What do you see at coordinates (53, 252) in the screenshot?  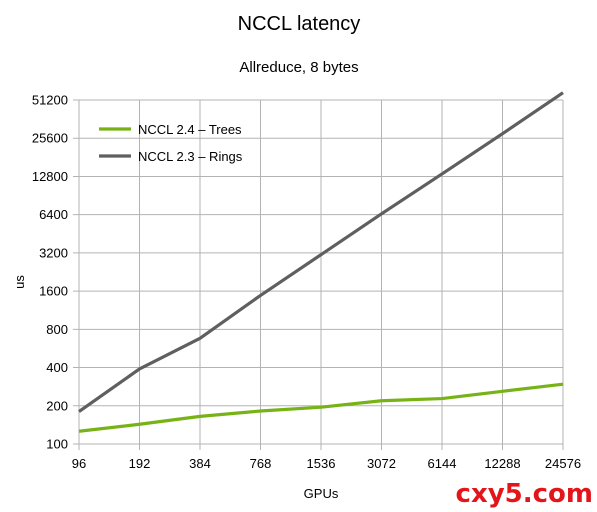 I see `y-tick-label: 3200` at bounding box center [53, 252].